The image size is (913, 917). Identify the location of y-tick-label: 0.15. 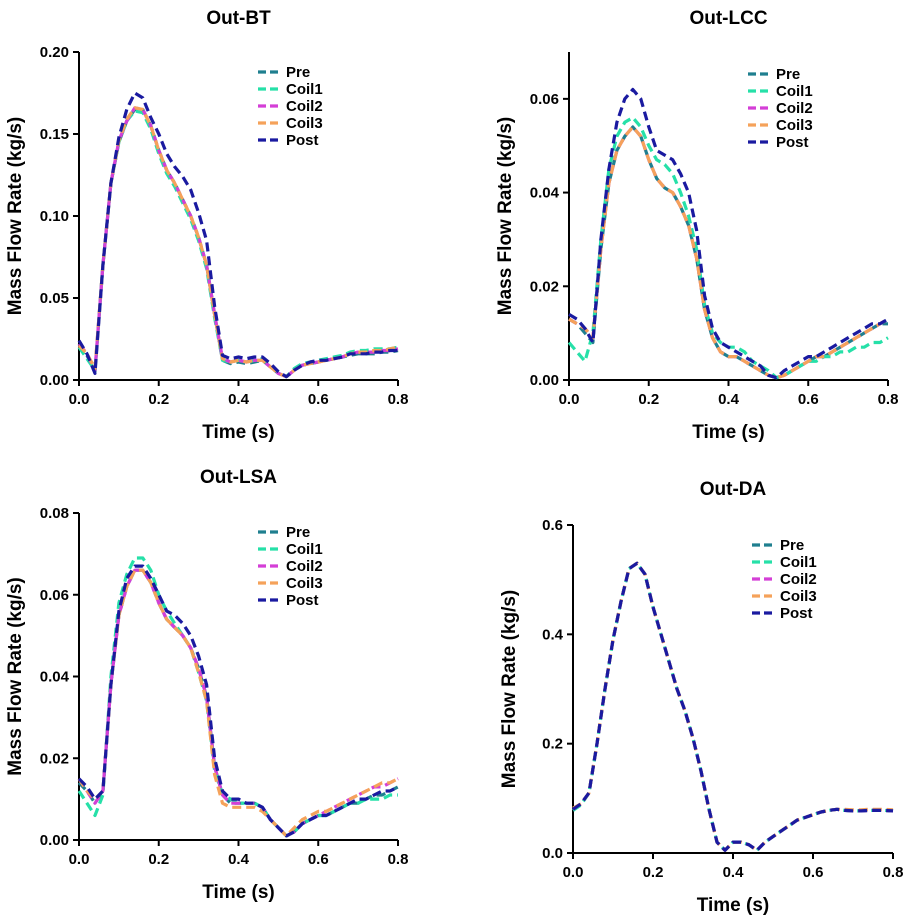
(54, 134).